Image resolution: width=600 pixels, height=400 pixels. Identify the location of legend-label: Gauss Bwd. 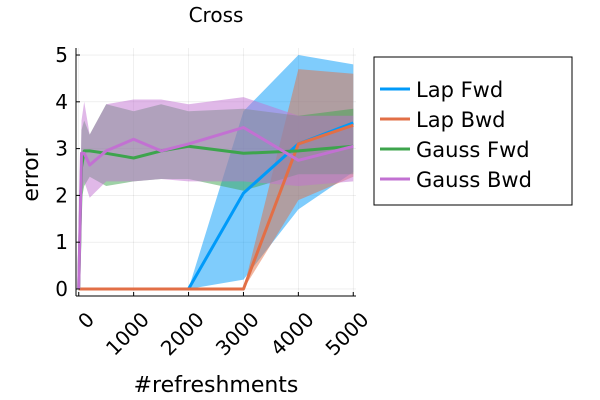
(474, 180).